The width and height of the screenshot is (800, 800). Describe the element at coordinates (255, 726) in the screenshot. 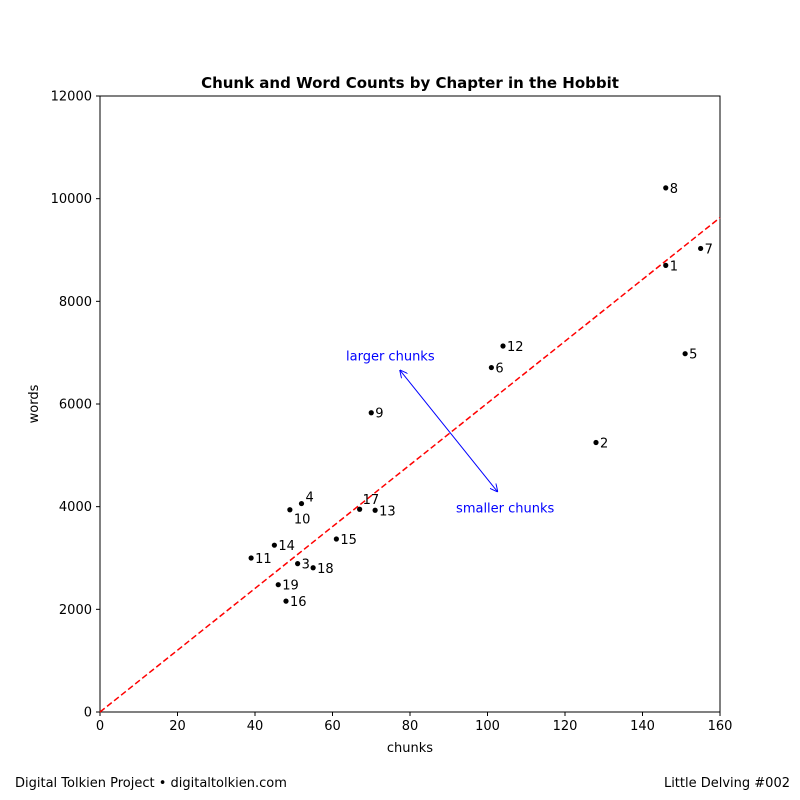

I see `x-tick-label: 40` at that location.